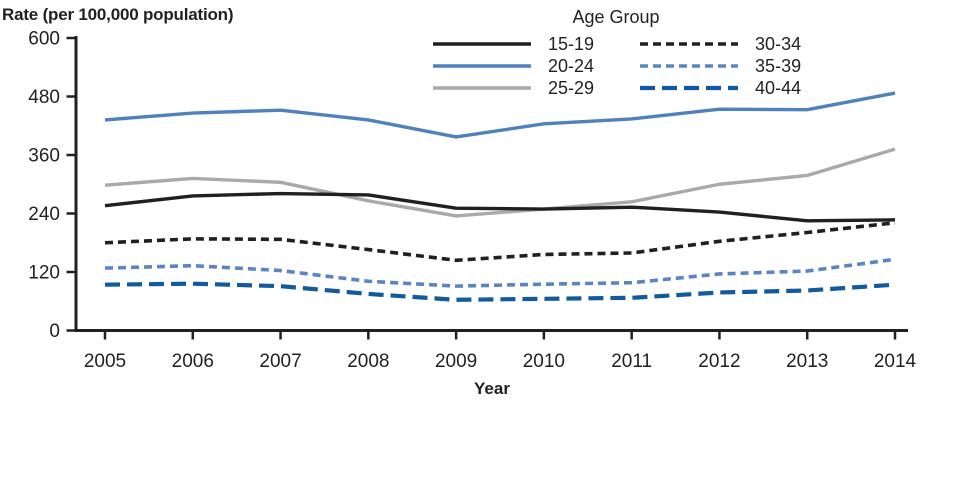 This screenshot has width=960, height=486. Describe the element at coordinates (105, 361) in the screenshot. I see `x-tick-label: 2005` at that location.